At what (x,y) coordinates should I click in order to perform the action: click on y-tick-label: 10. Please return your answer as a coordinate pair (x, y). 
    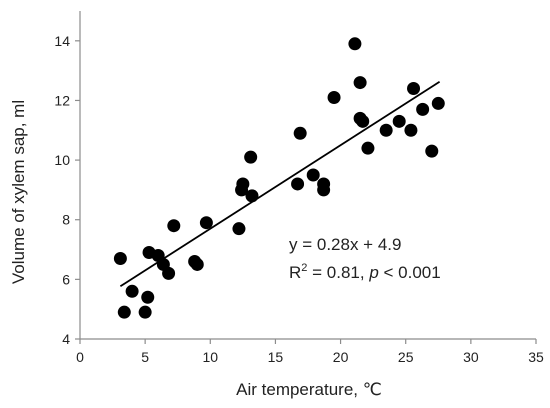
    Looking at the image, I should click on (62, 160).